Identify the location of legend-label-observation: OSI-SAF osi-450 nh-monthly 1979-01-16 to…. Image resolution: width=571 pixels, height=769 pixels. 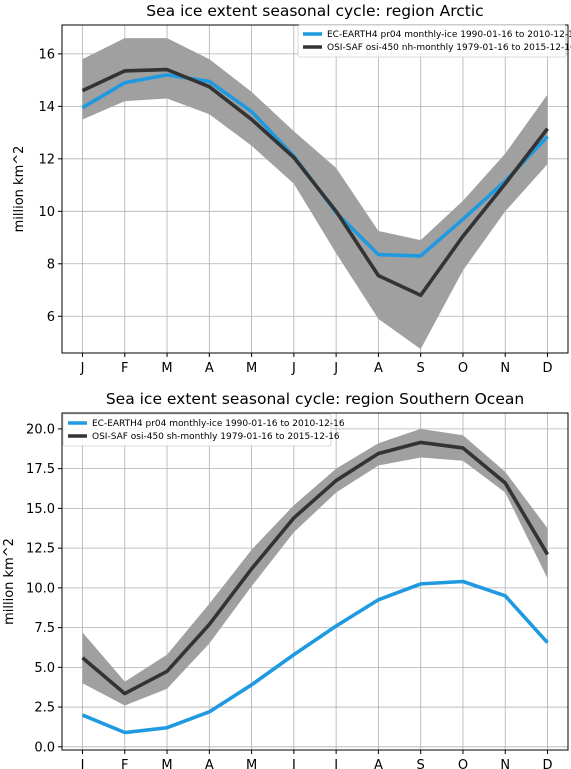
(449, 48).